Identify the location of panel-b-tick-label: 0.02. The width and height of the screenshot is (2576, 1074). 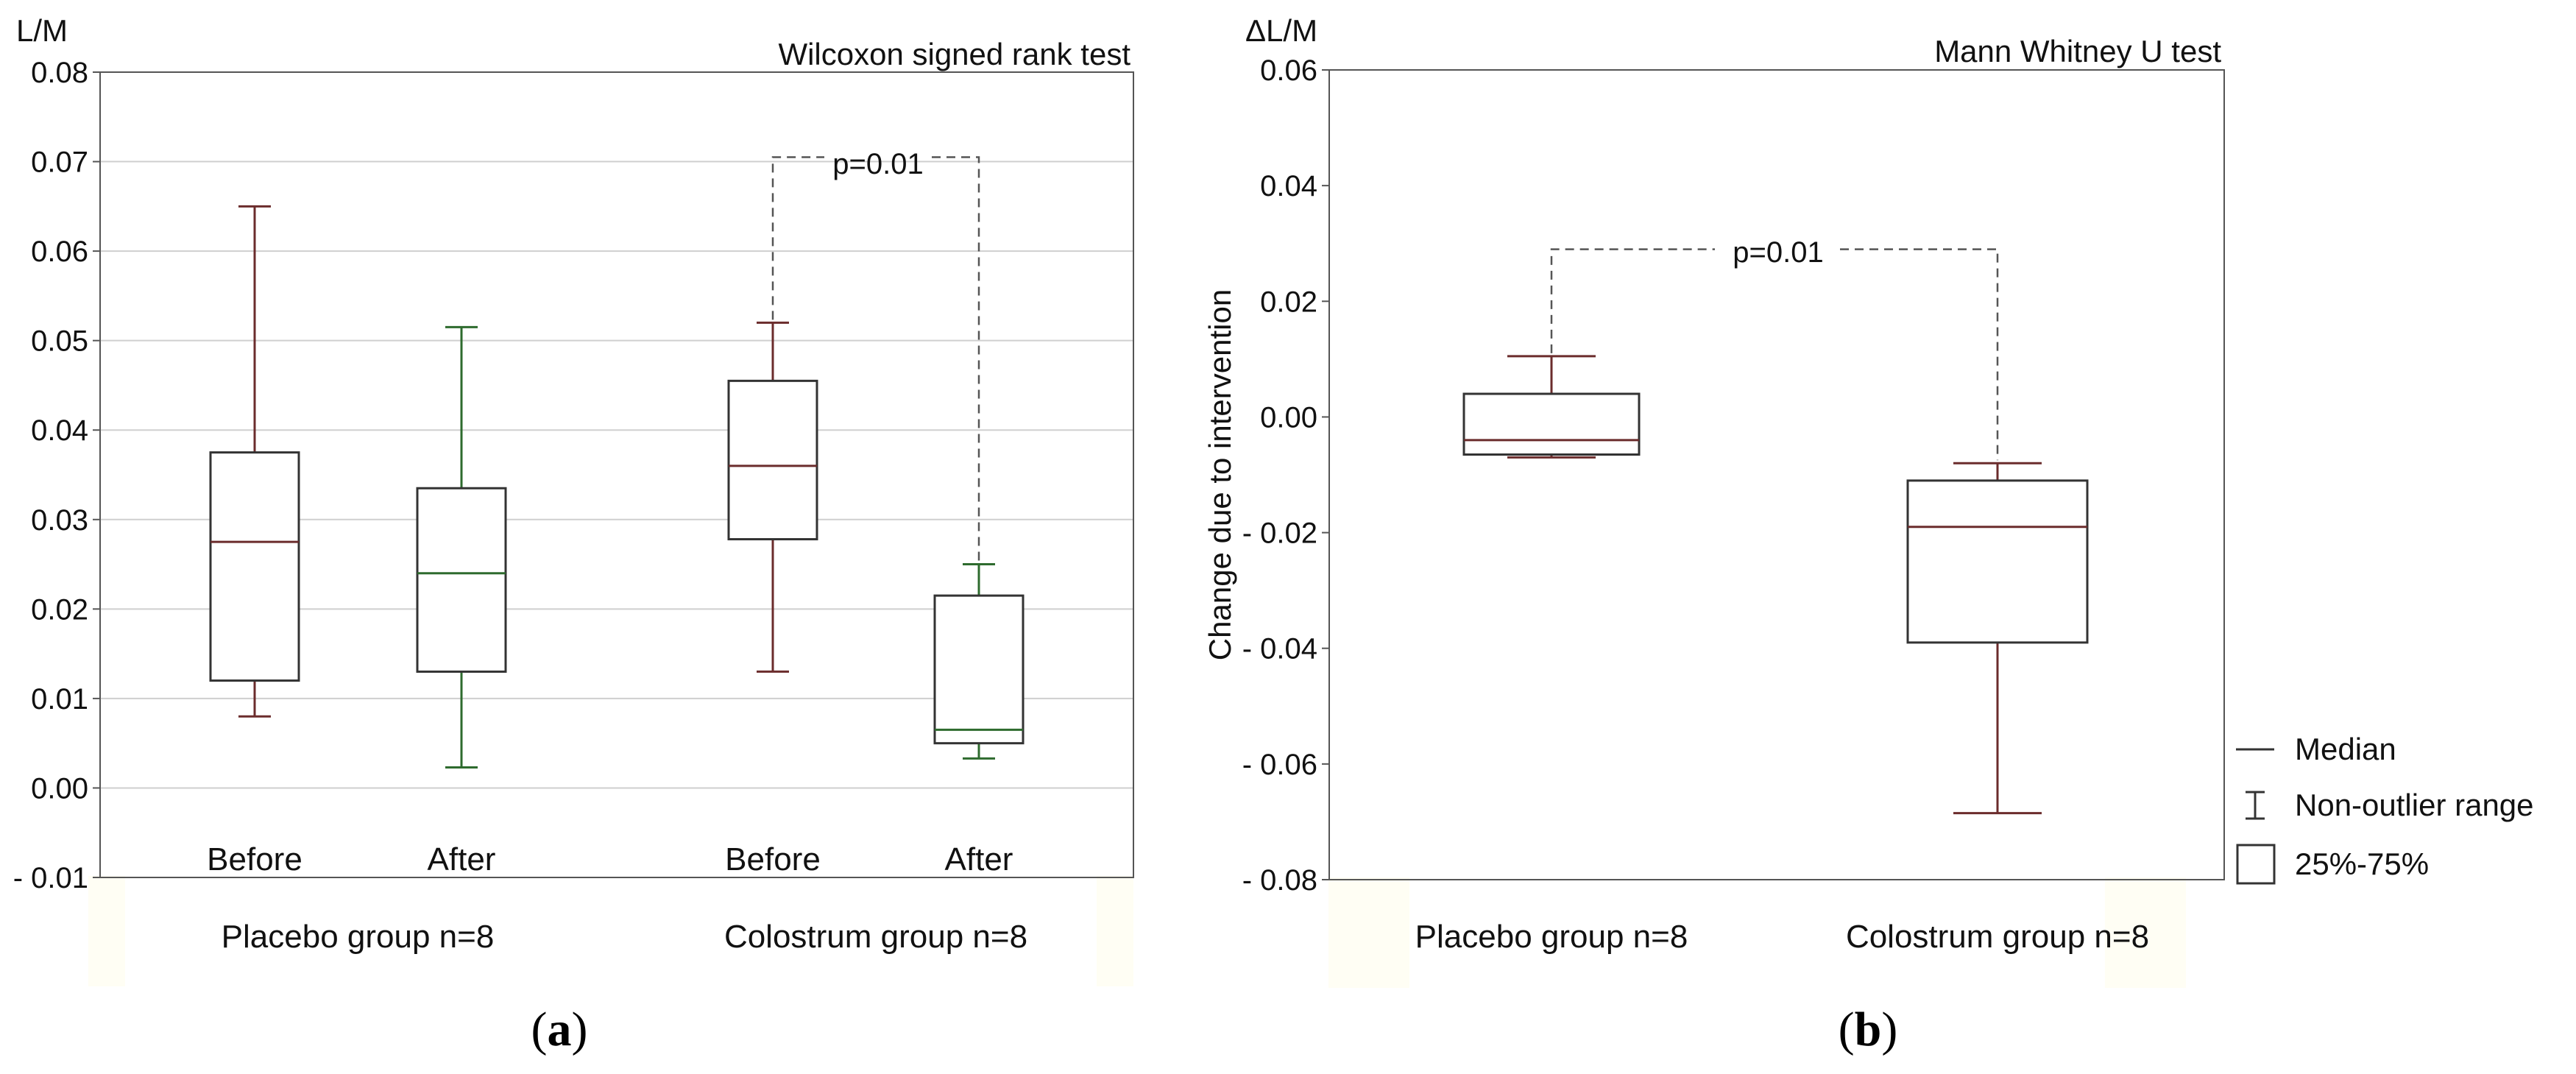
(1288, 302).